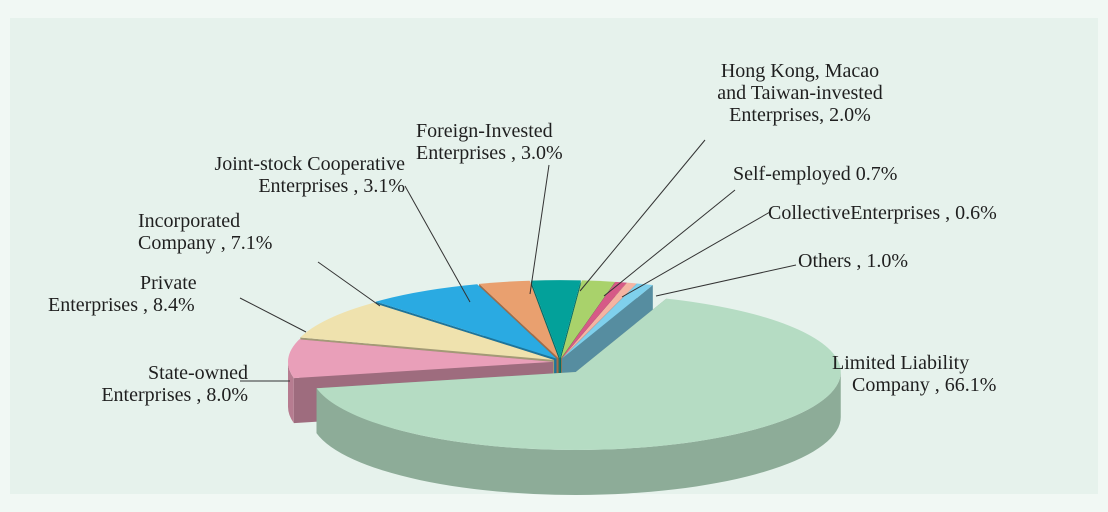  I want to click on category-line: Private, so click(168, 283).